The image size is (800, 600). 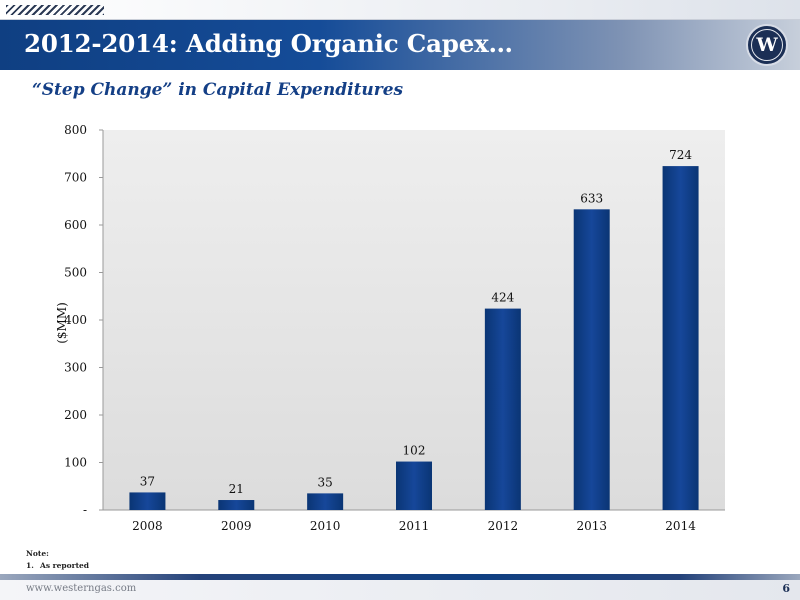 I want to click on y-tick-label: 400, so click(x=75, y=320).